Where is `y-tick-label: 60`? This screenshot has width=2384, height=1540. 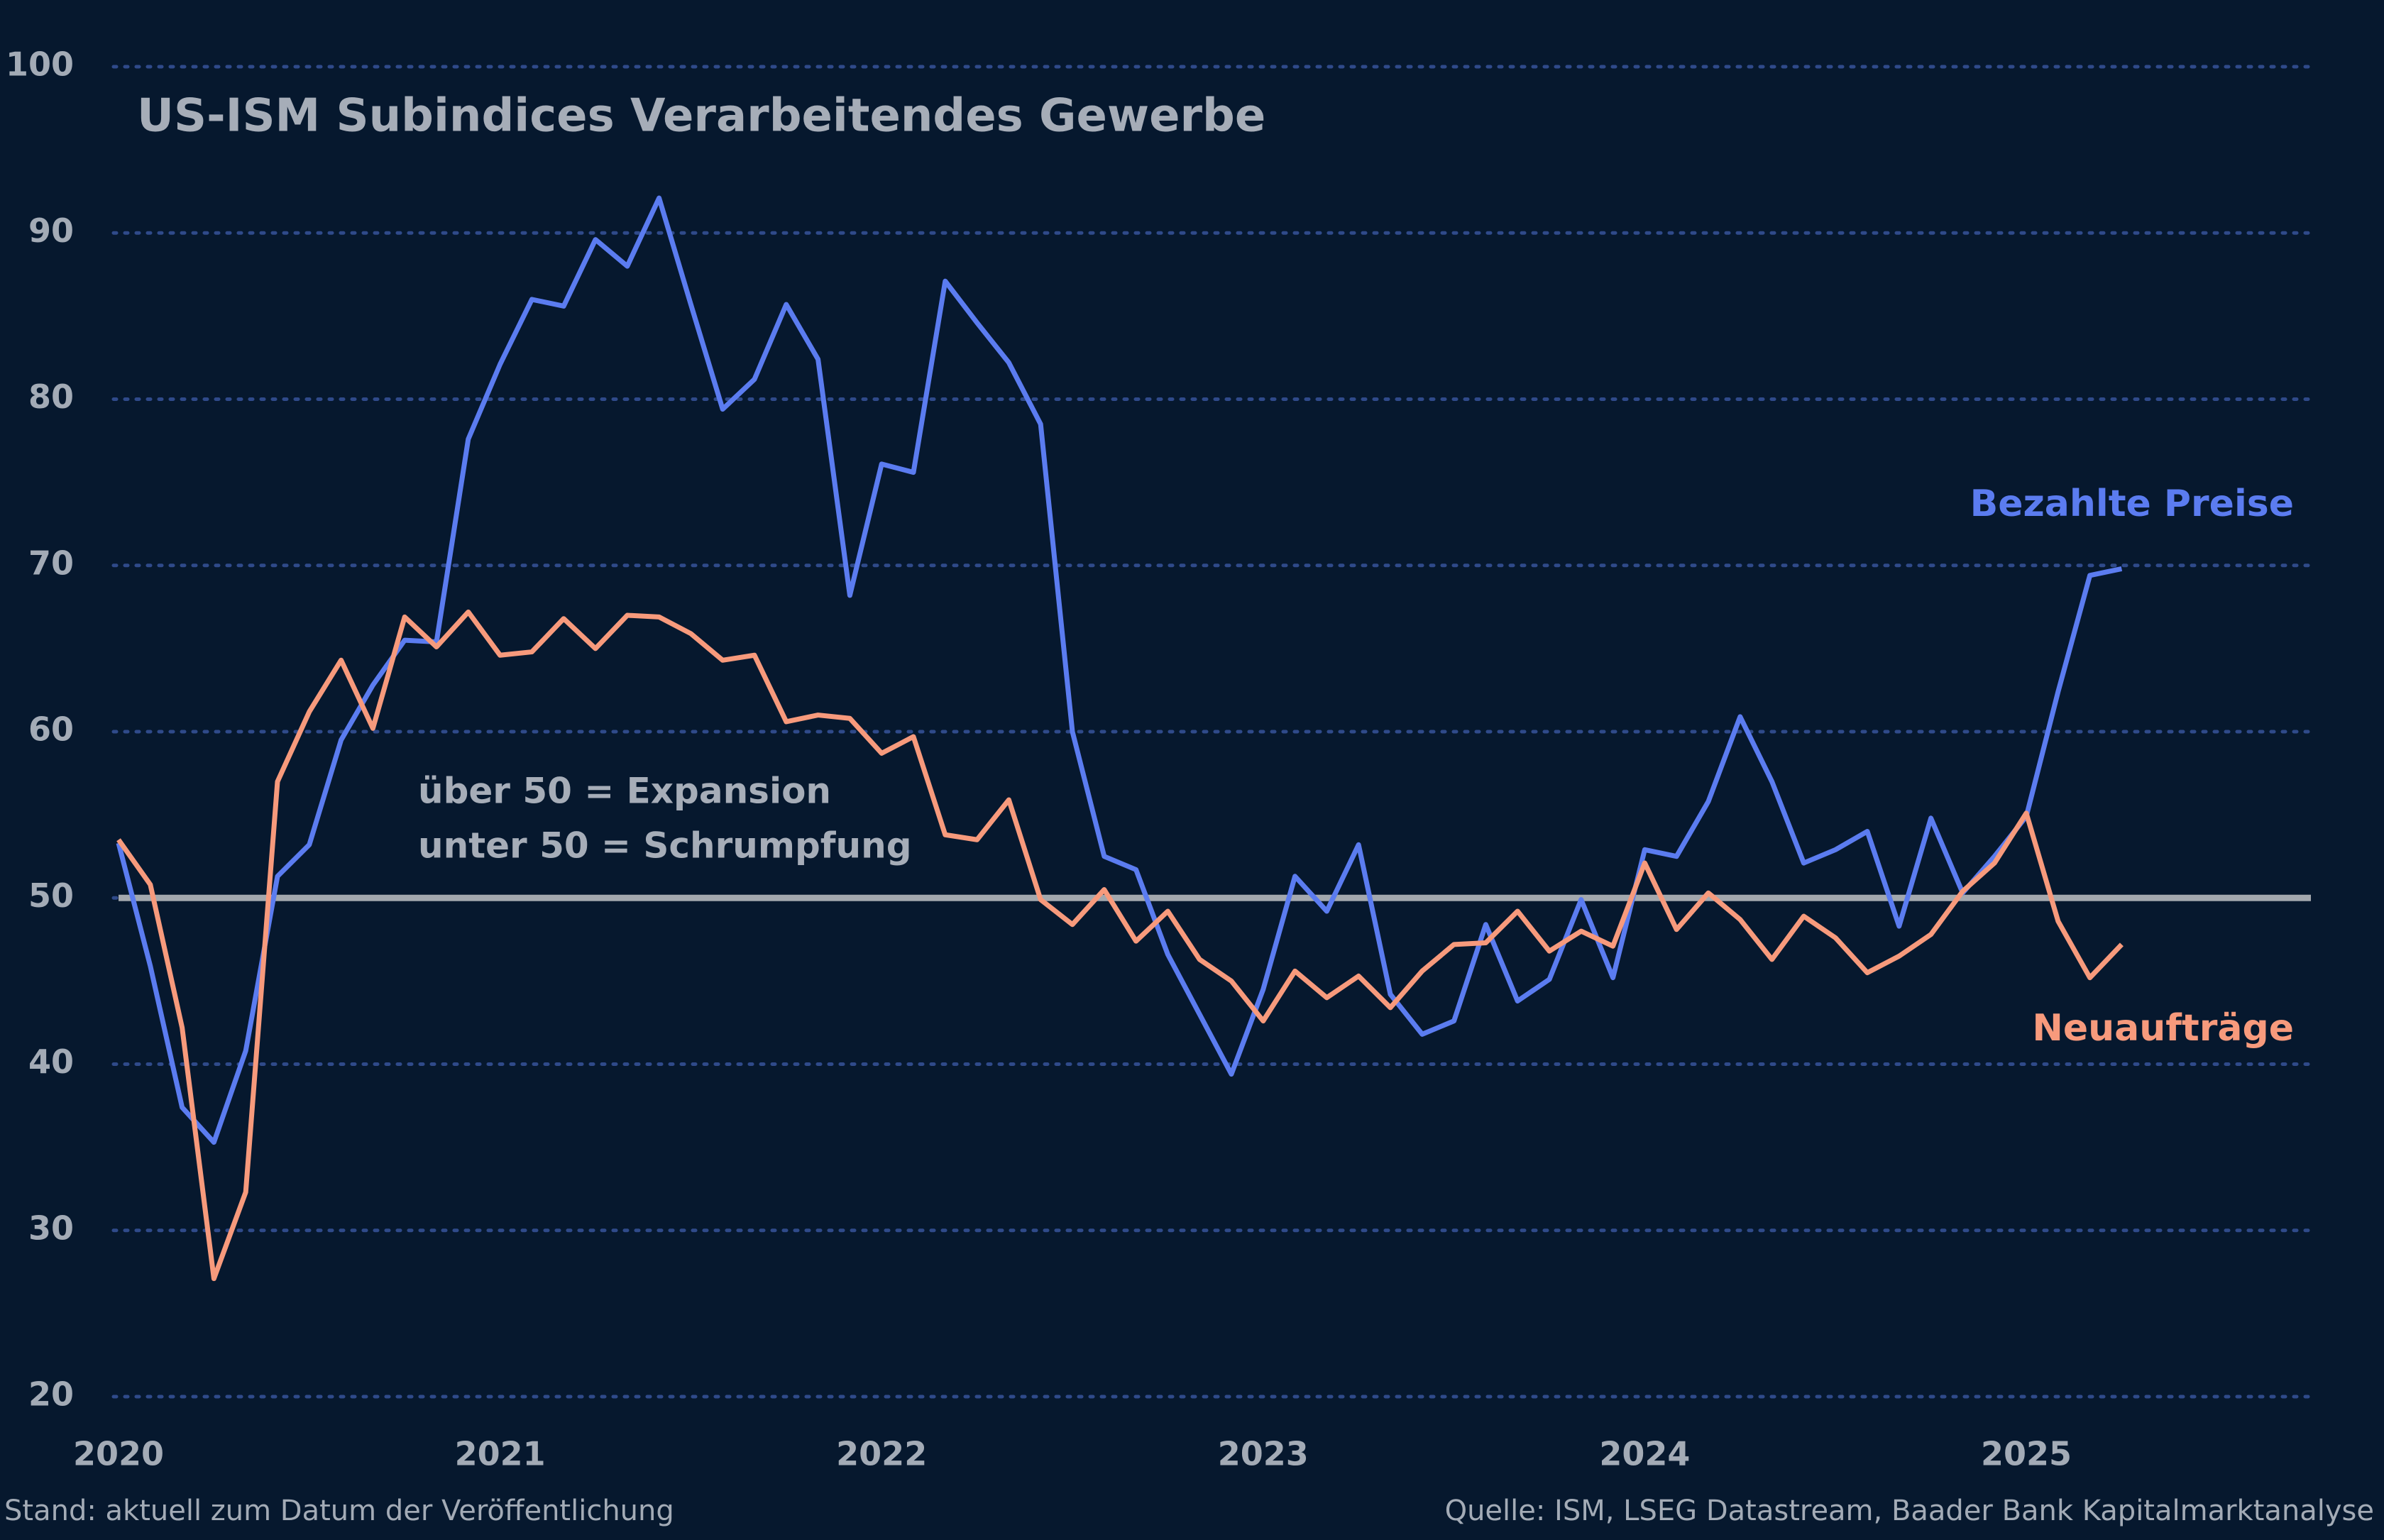 y-tick-label: 60 is located at coordinates (51, 730).